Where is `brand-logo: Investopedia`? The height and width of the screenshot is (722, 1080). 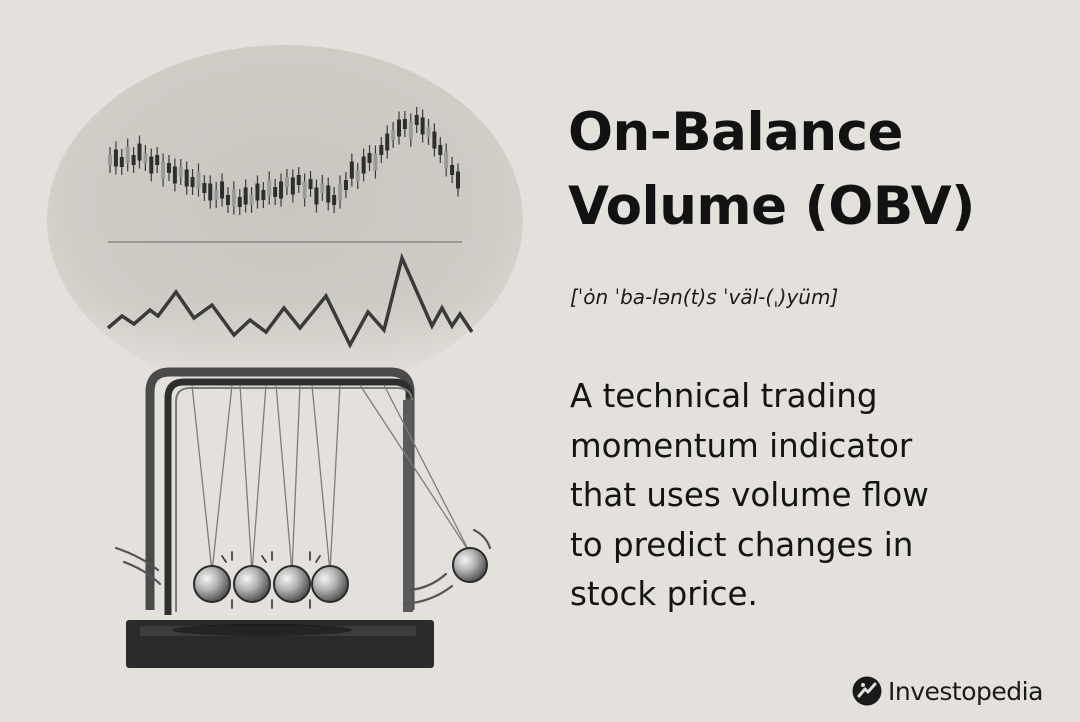
brand-logo: Investopedia is located at coordinates (947, 691).